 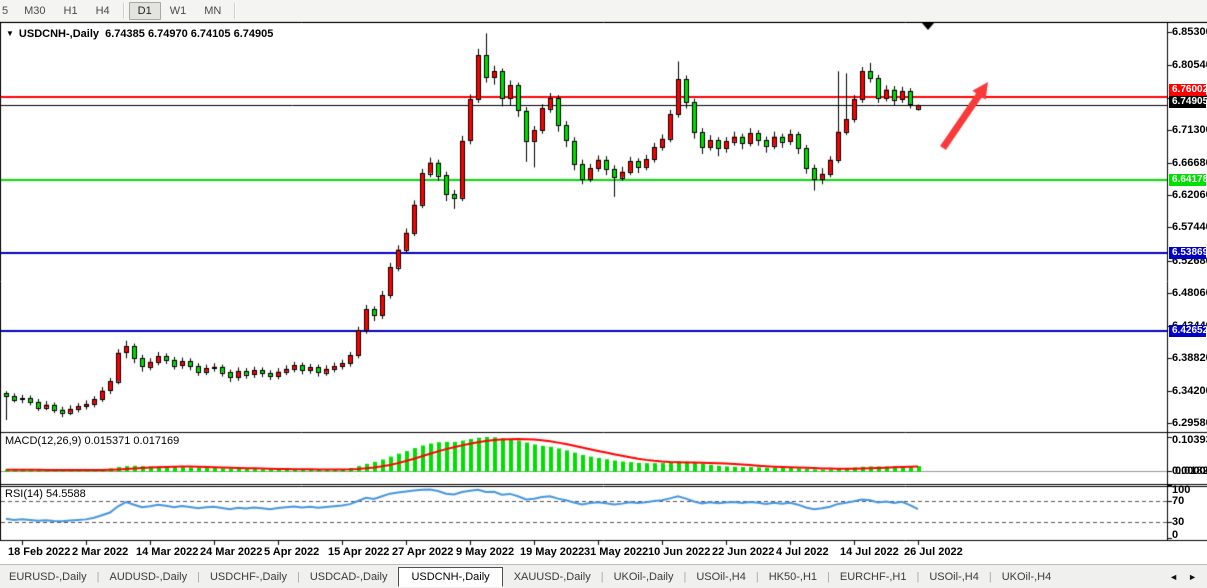 I want to click on timeframe-button-mn: MN, so click(x=213, y=10).